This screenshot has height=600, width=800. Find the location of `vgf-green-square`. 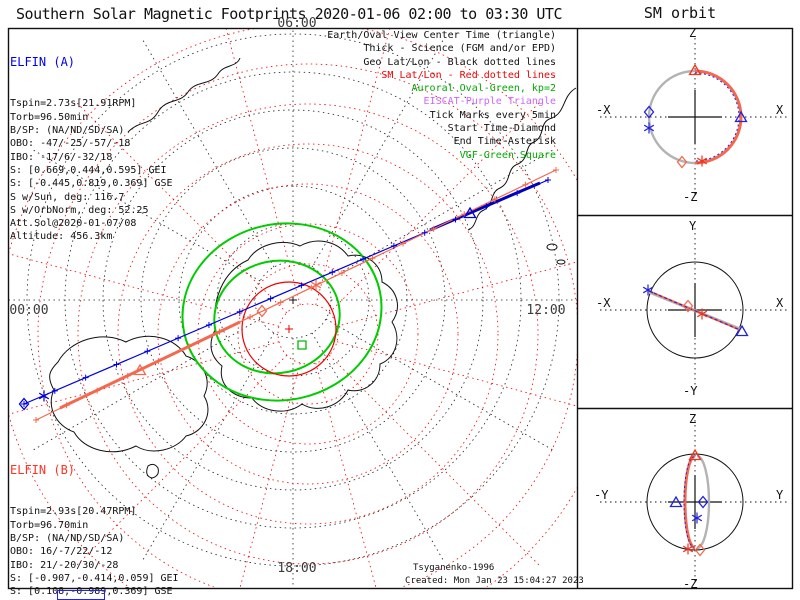

vgf-green-square is located at coordinates (302, 345).